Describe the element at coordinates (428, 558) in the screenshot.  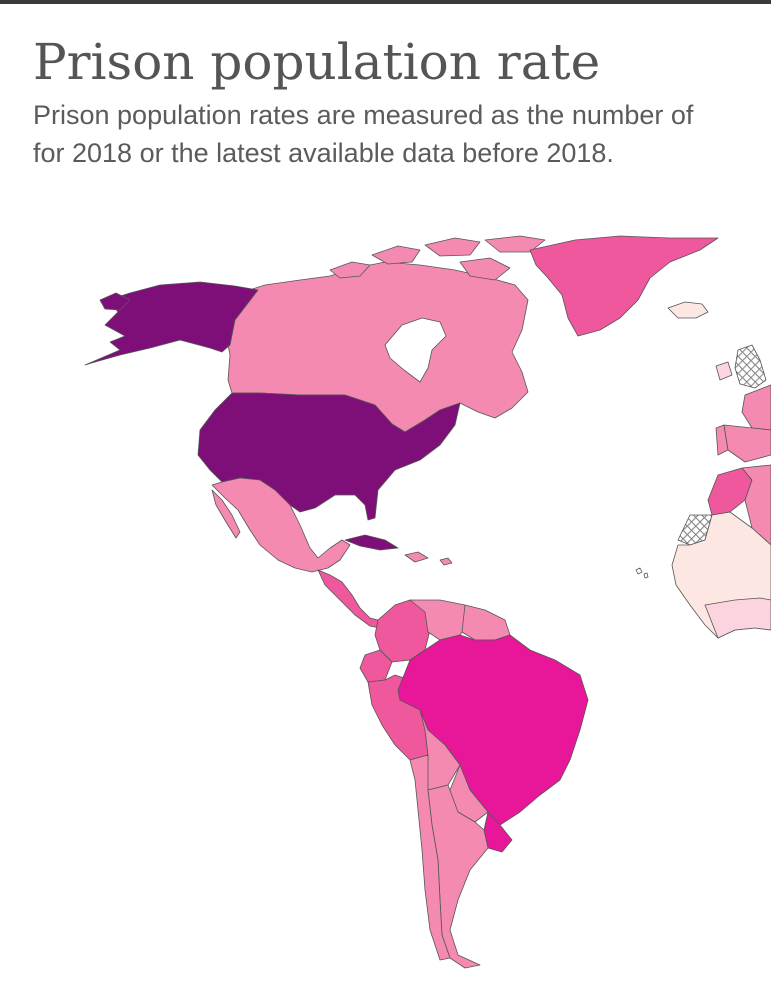
I see `region-caribbean` at that location.